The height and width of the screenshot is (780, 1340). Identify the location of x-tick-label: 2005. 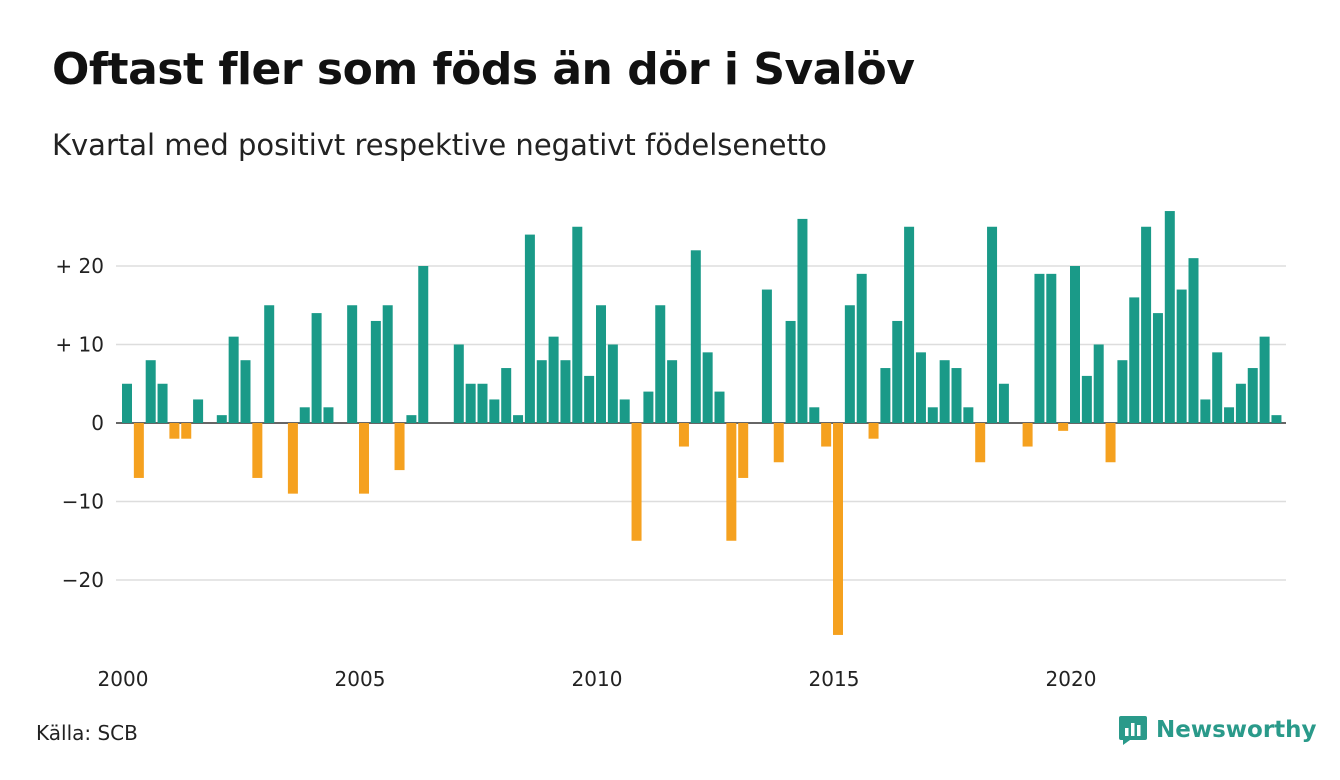
(360, 679).